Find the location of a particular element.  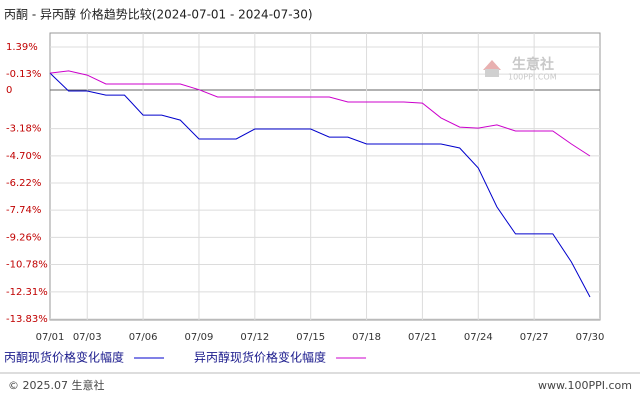

y-tick-label: -7.74% is located at coordinates (23, 210).